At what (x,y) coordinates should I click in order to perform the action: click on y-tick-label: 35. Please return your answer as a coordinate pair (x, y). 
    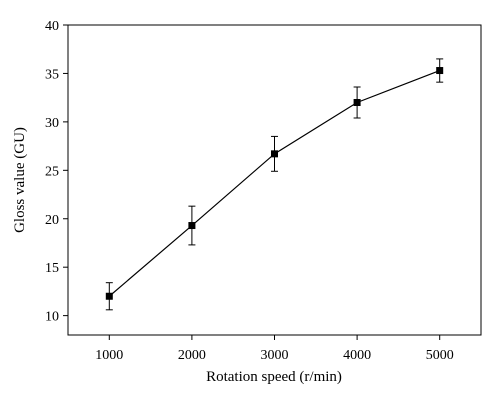
    Looking at the image, I should click on (52, 74).